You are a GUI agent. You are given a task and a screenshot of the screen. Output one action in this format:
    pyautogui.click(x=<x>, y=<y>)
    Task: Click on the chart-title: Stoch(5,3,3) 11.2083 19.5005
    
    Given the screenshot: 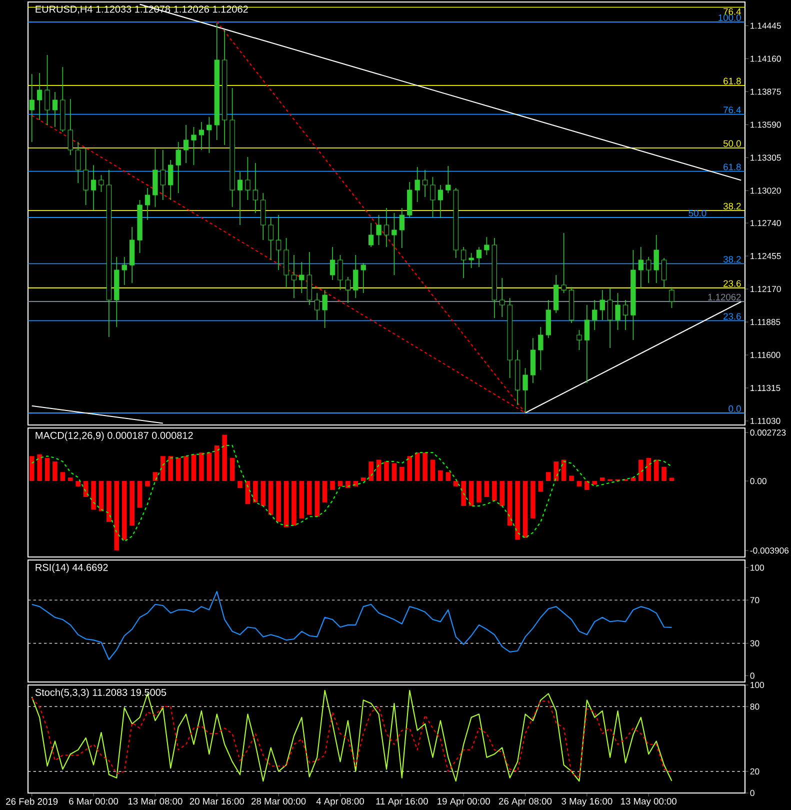 What is the action you would take?
    pyautogui.click(x=100, y=693)
    